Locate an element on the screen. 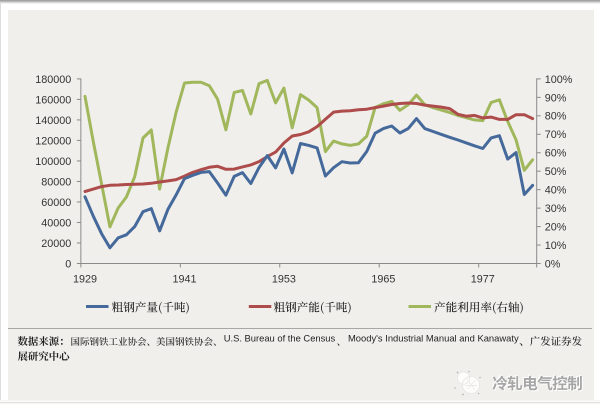  svg-text: 40% is located at coordinates (556, 191).